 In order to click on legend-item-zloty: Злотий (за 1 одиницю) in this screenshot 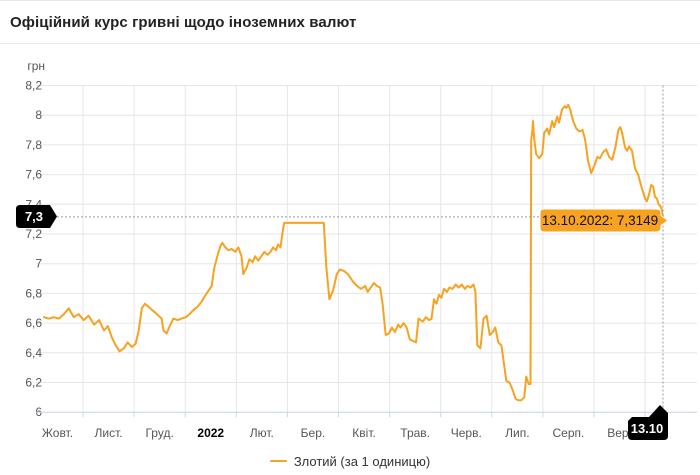, I will do `click(350, 461)`.